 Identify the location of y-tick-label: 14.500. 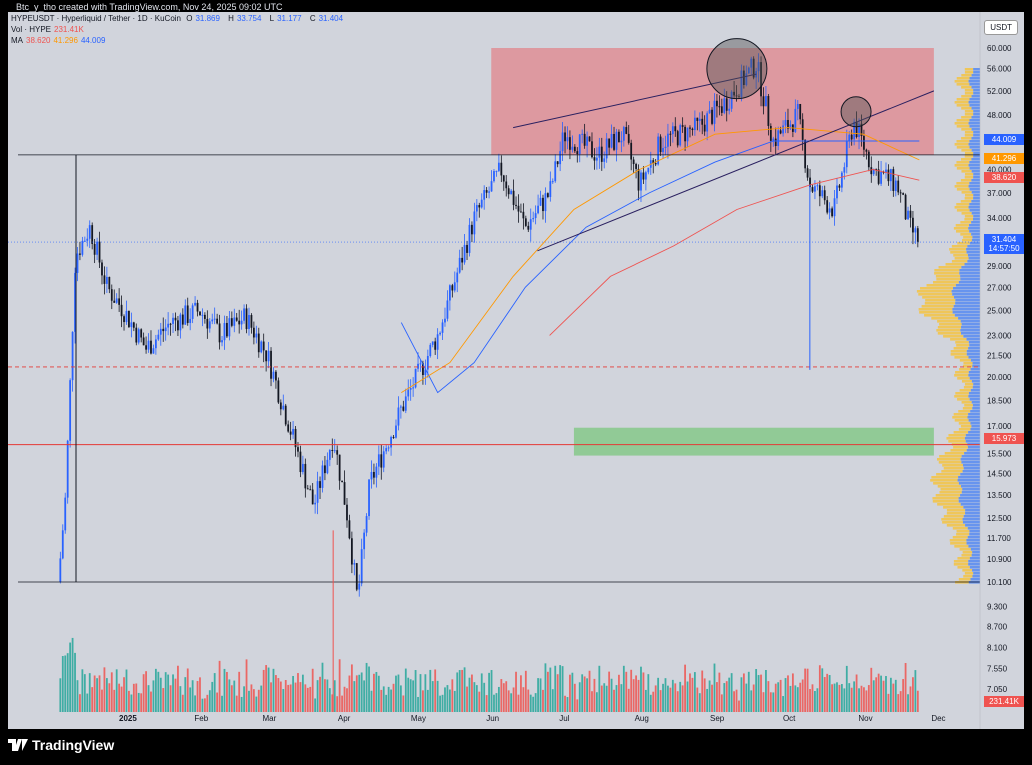
(999, 474).